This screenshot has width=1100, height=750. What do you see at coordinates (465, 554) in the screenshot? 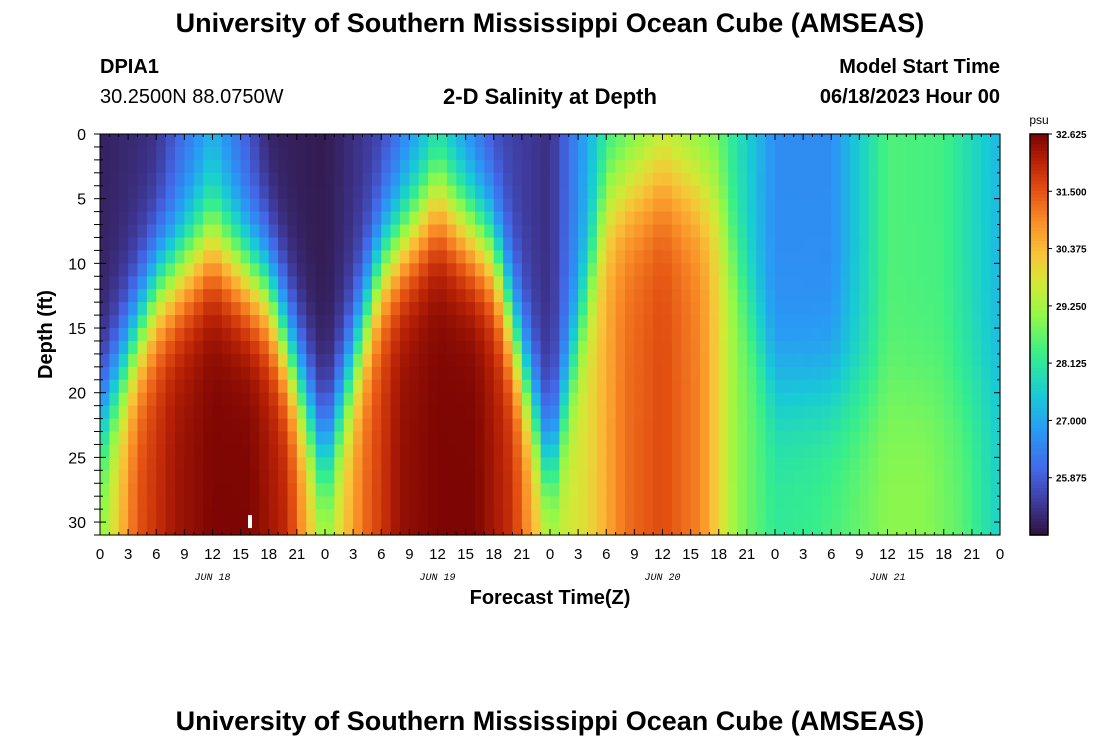
I see `x-tick-label: 15` at bounding box center [465, 554].